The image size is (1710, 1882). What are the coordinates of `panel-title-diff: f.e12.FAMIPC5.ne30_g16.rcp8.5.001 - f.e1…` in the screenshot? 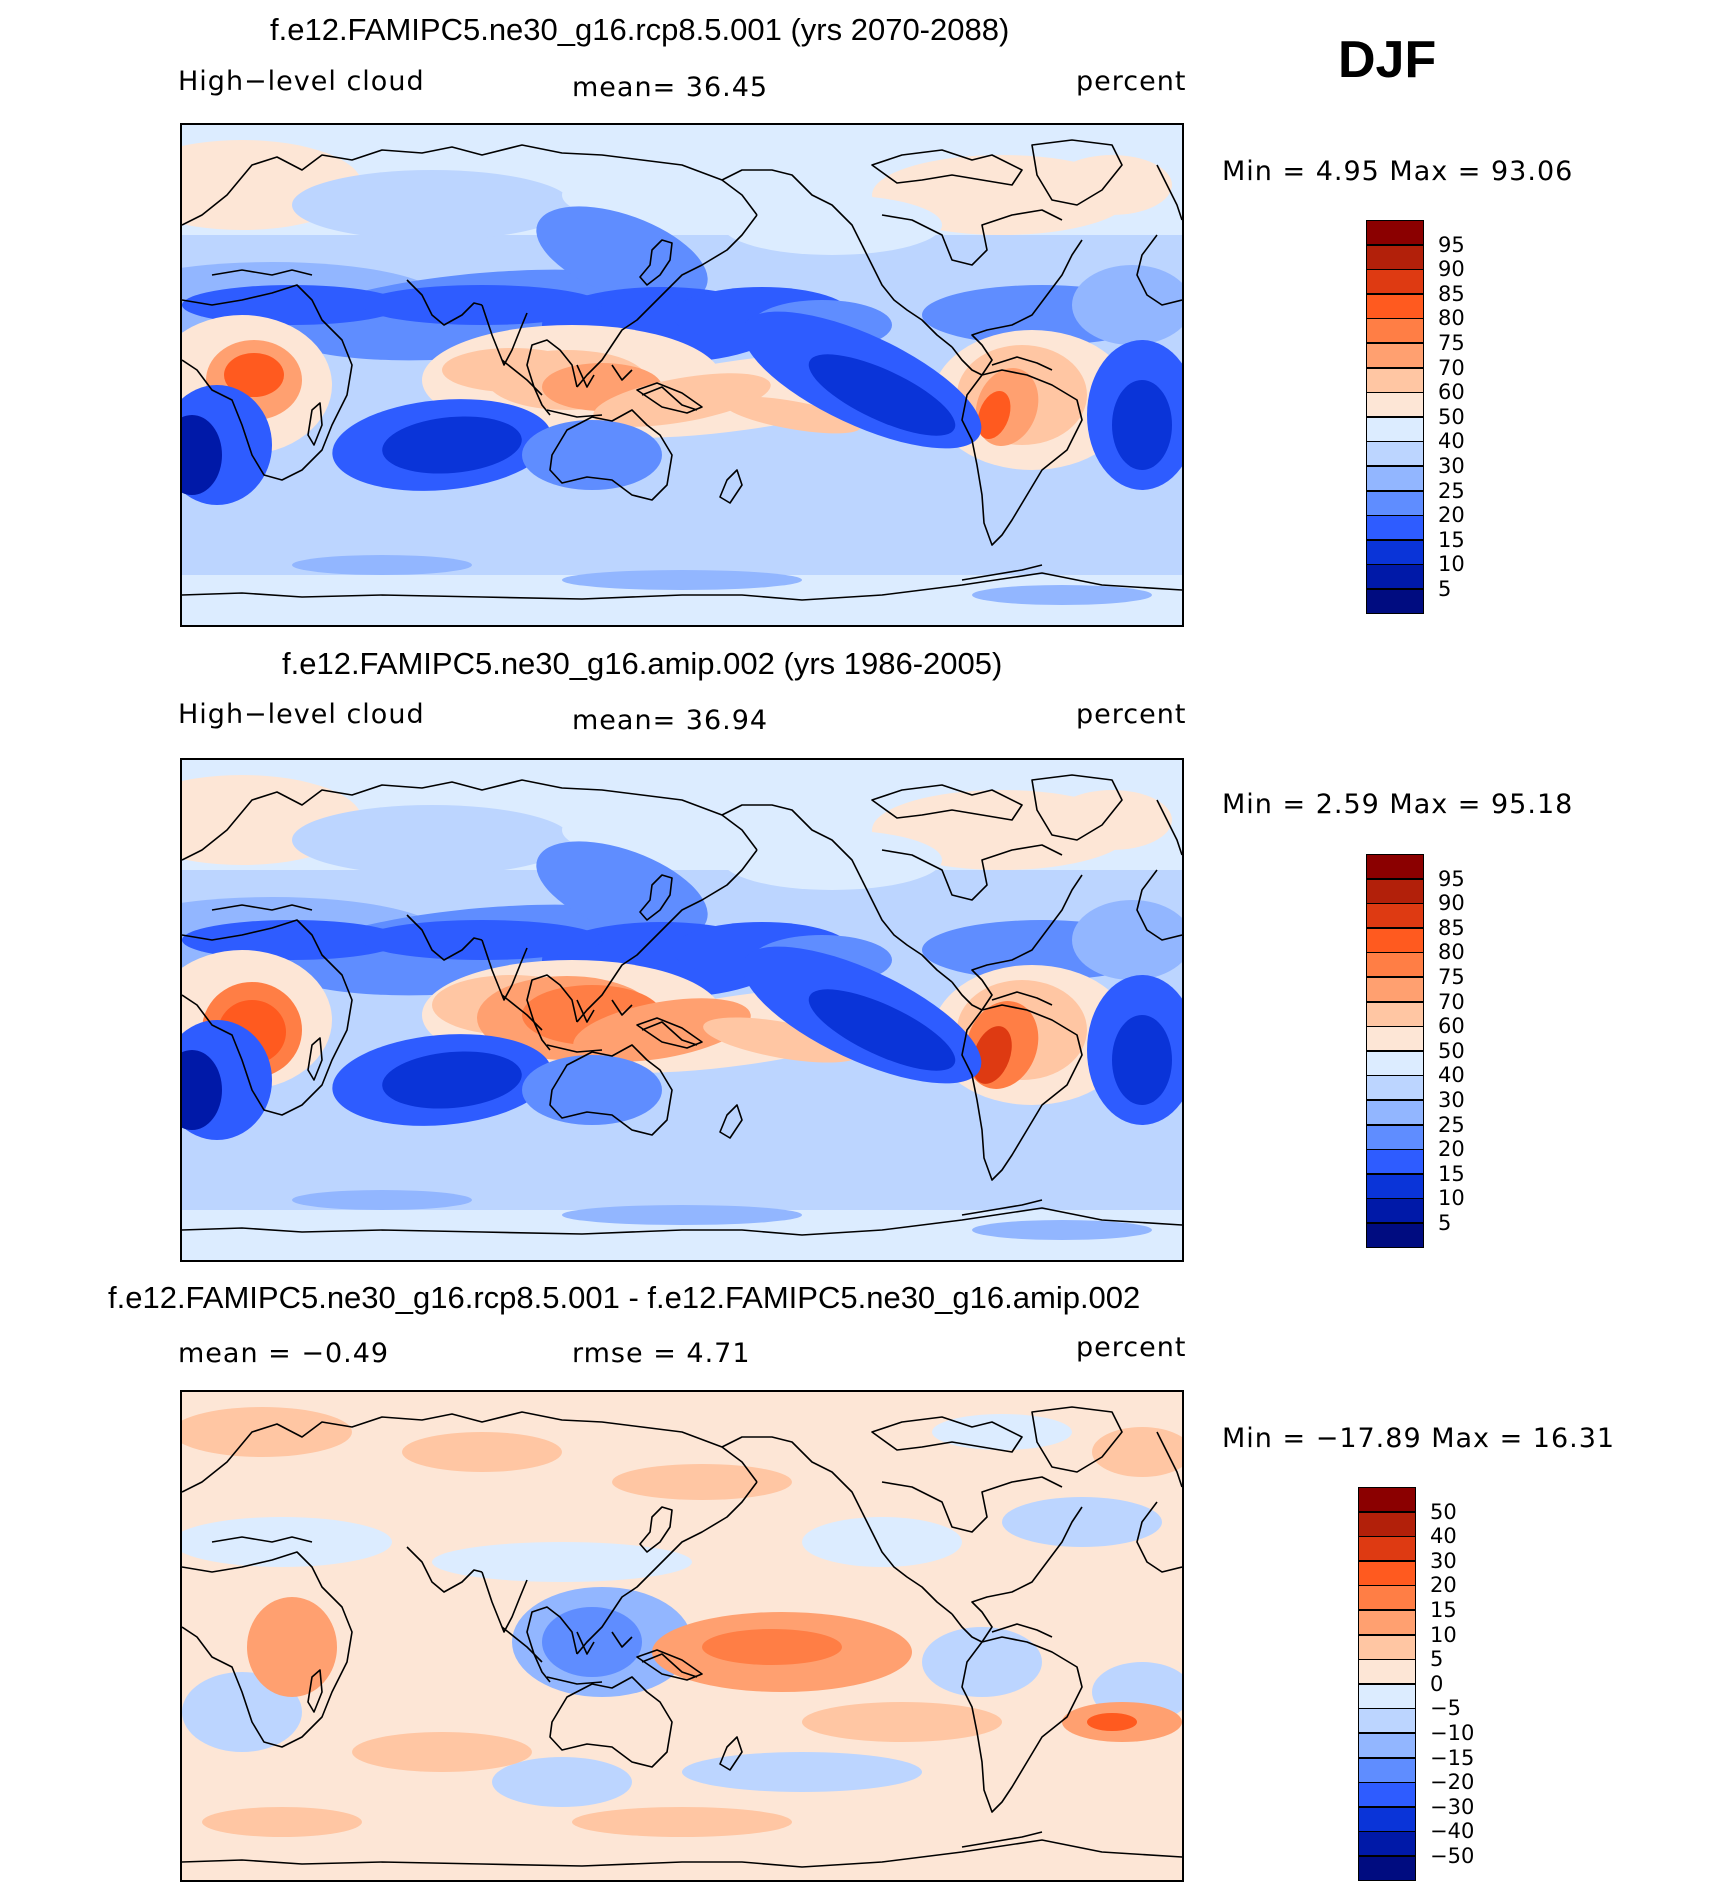 It's located at (624, 1297).